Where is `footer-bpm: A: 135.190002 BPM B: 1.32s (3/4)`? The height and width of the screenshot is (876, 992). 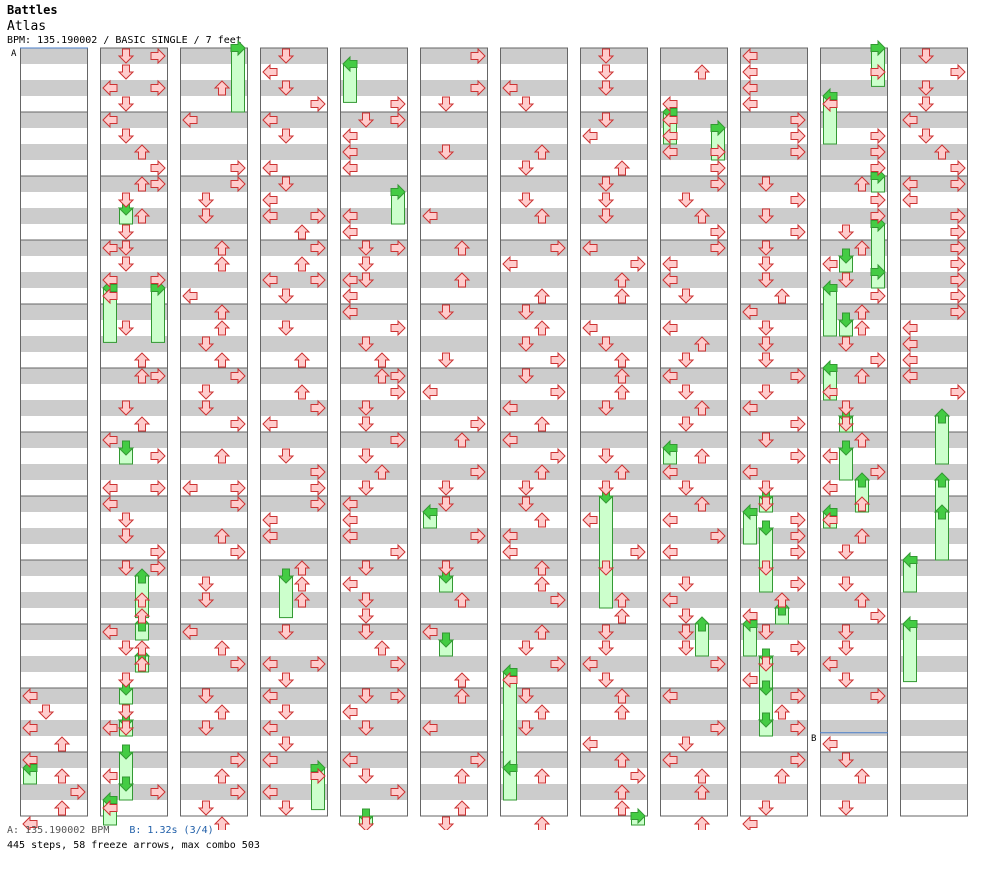 footer-bpm: A: 135.190002 BPM B: 1.32s (3/4) is located at coordinates (110, 830).